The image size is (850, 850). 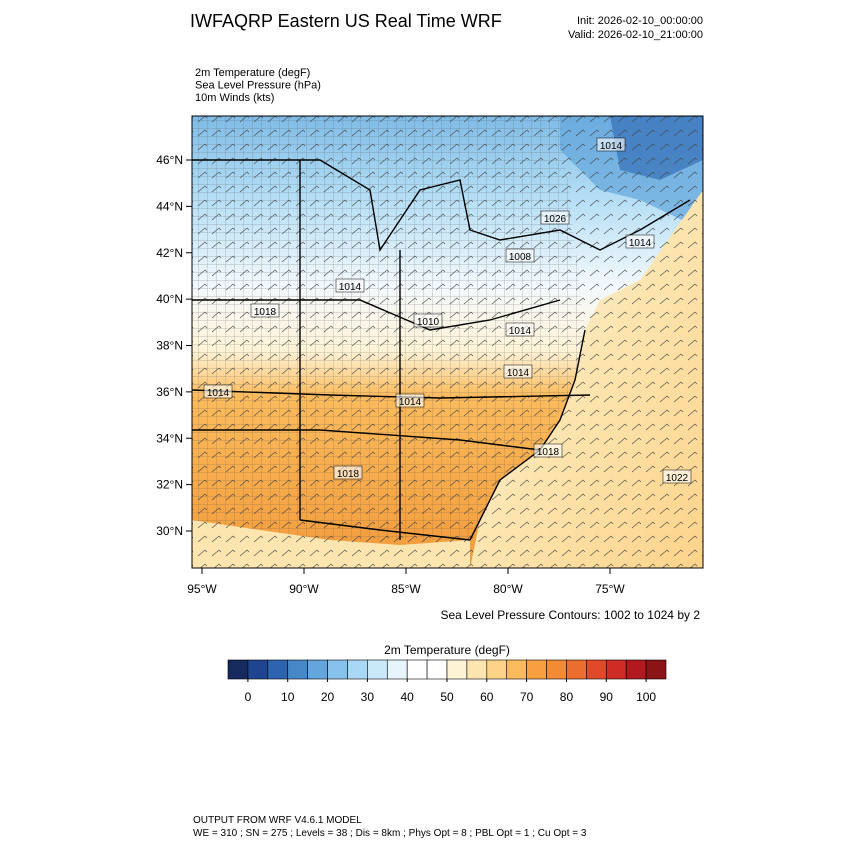 I want to click on colorbar-tick-label: 20, so click(x=328, y=697).